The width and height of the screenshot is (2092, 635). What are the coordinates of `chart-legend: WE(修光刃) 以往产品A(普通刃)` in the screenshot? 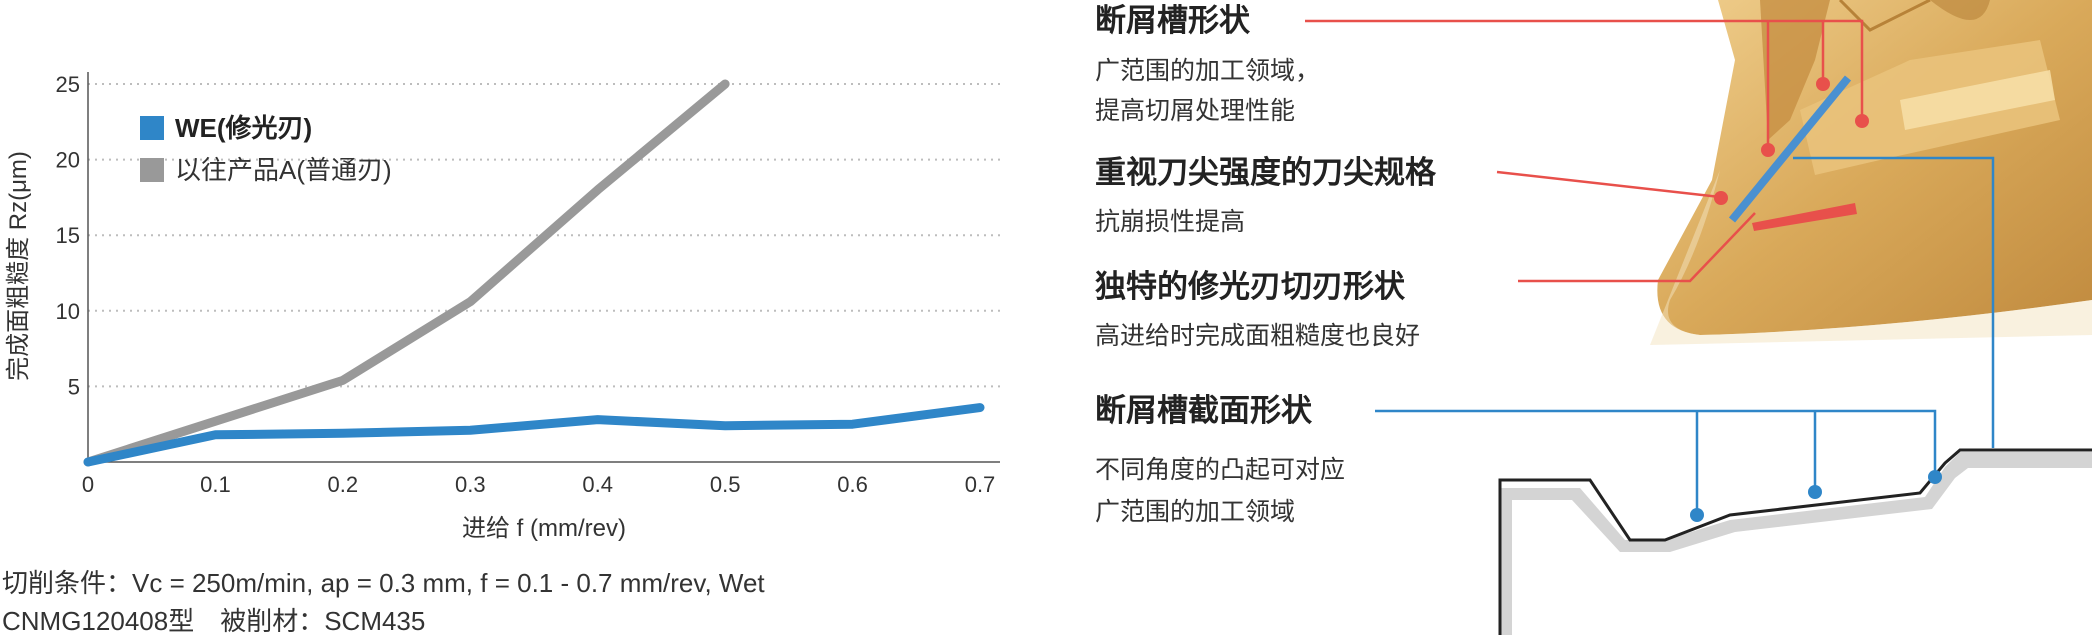 It's located at (266, 149).